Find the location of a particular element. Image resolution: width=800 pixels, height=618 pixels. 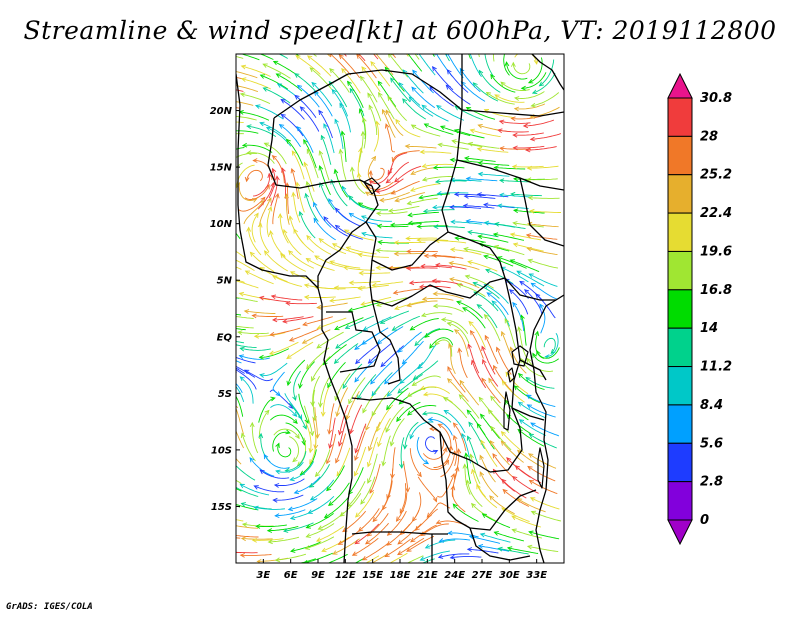

border-drc-angola is located at coordinates (421, 435).